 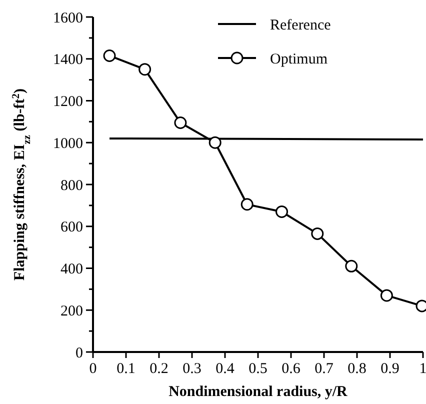 What do you see at coordinates (291, 369) in the screenshot?
I see `x-tick-label: 0.6` at bounding box center [291, 369].